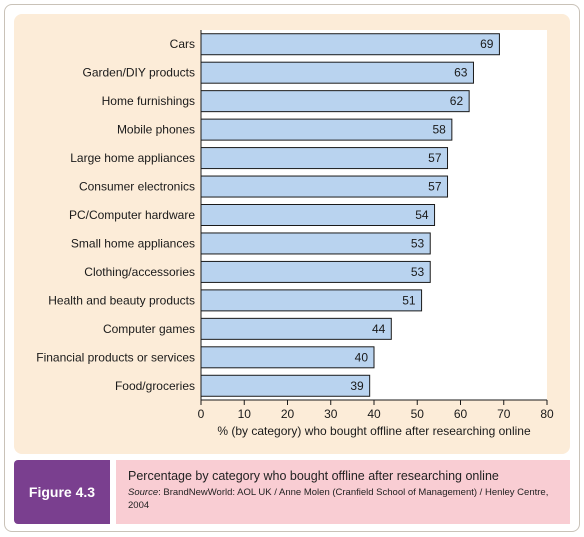  What do you see at coordinates (331, 414) in the screenshot?
I see `x-tick-label: 30` at bounding box center [331, 414].